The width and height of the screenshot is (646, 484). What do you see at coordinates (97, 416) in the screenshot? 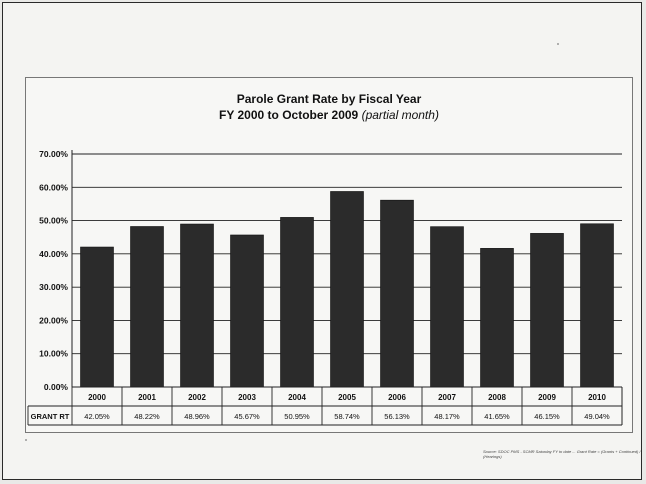
I see `data-label: 42.05%` at bounding box center [97, 416].